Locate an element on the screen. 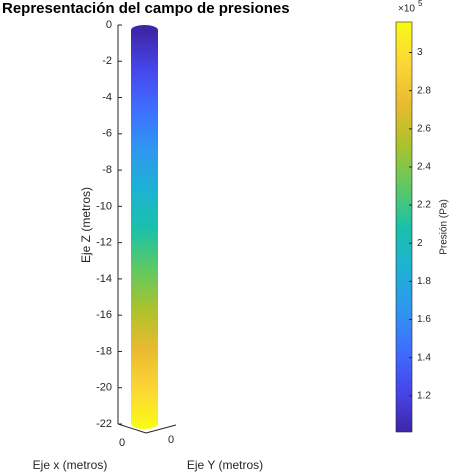 The image size is (450, 474). z-tick-label: -4 is located at coordinates (107, 97).